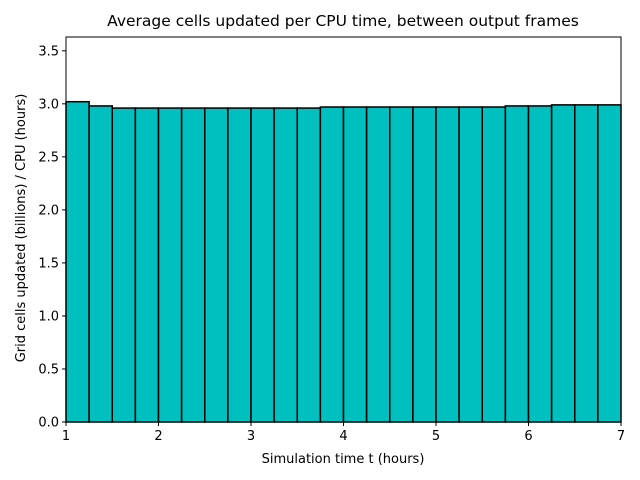 The image size is (640, 480). I want to click on x-tick-label: 4, so click(343, 436).